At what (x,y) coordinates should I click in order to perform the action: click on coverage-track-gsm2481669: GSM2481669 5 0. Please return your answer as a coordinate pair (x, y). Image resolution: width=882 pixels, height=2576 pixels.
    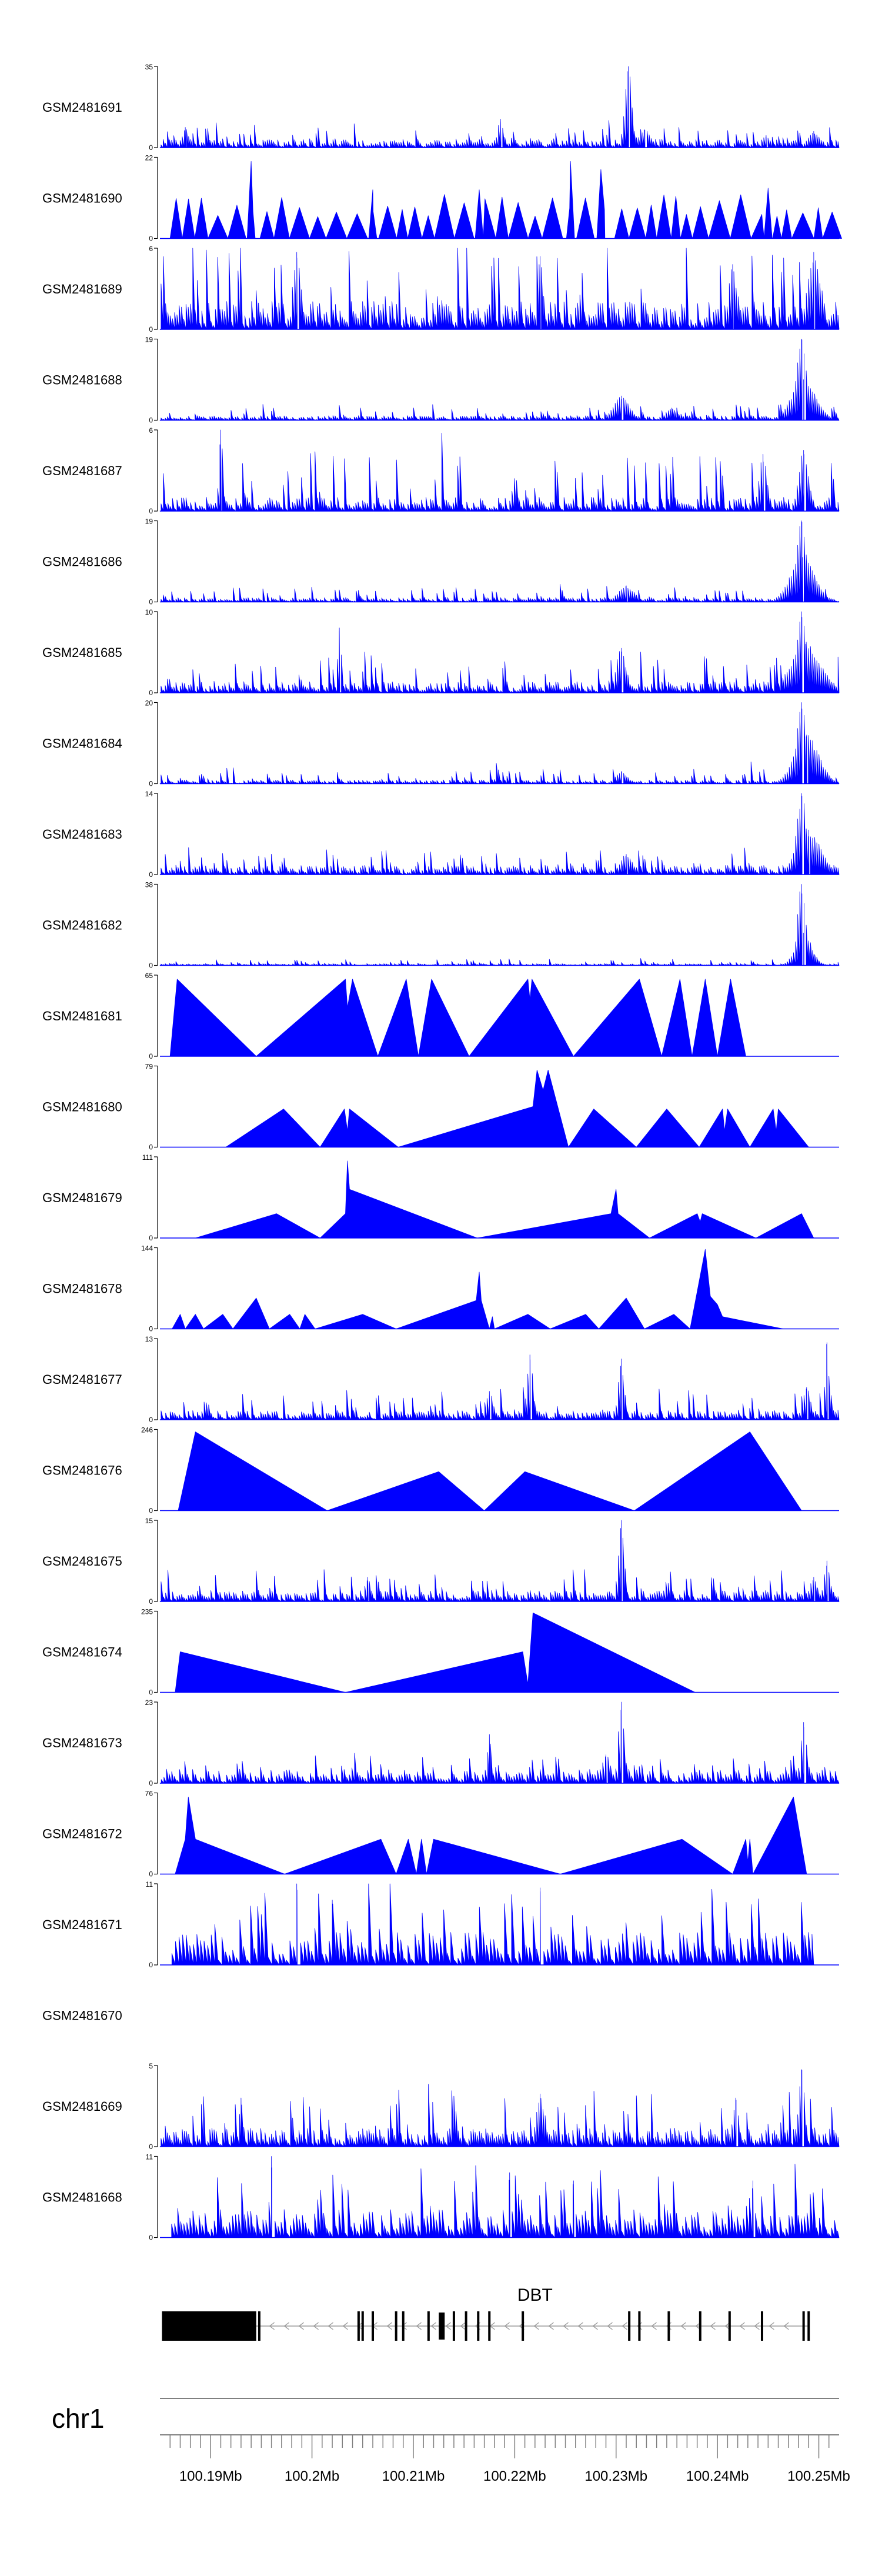
    Looking at the image, I should click on (441, 2106).